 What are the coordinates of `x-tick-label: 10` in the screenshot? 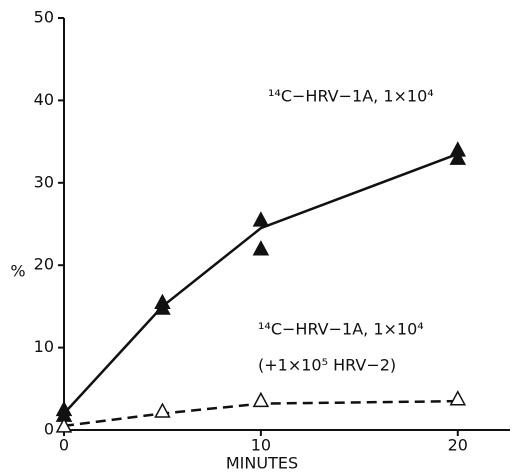 It's located at (261, 445).